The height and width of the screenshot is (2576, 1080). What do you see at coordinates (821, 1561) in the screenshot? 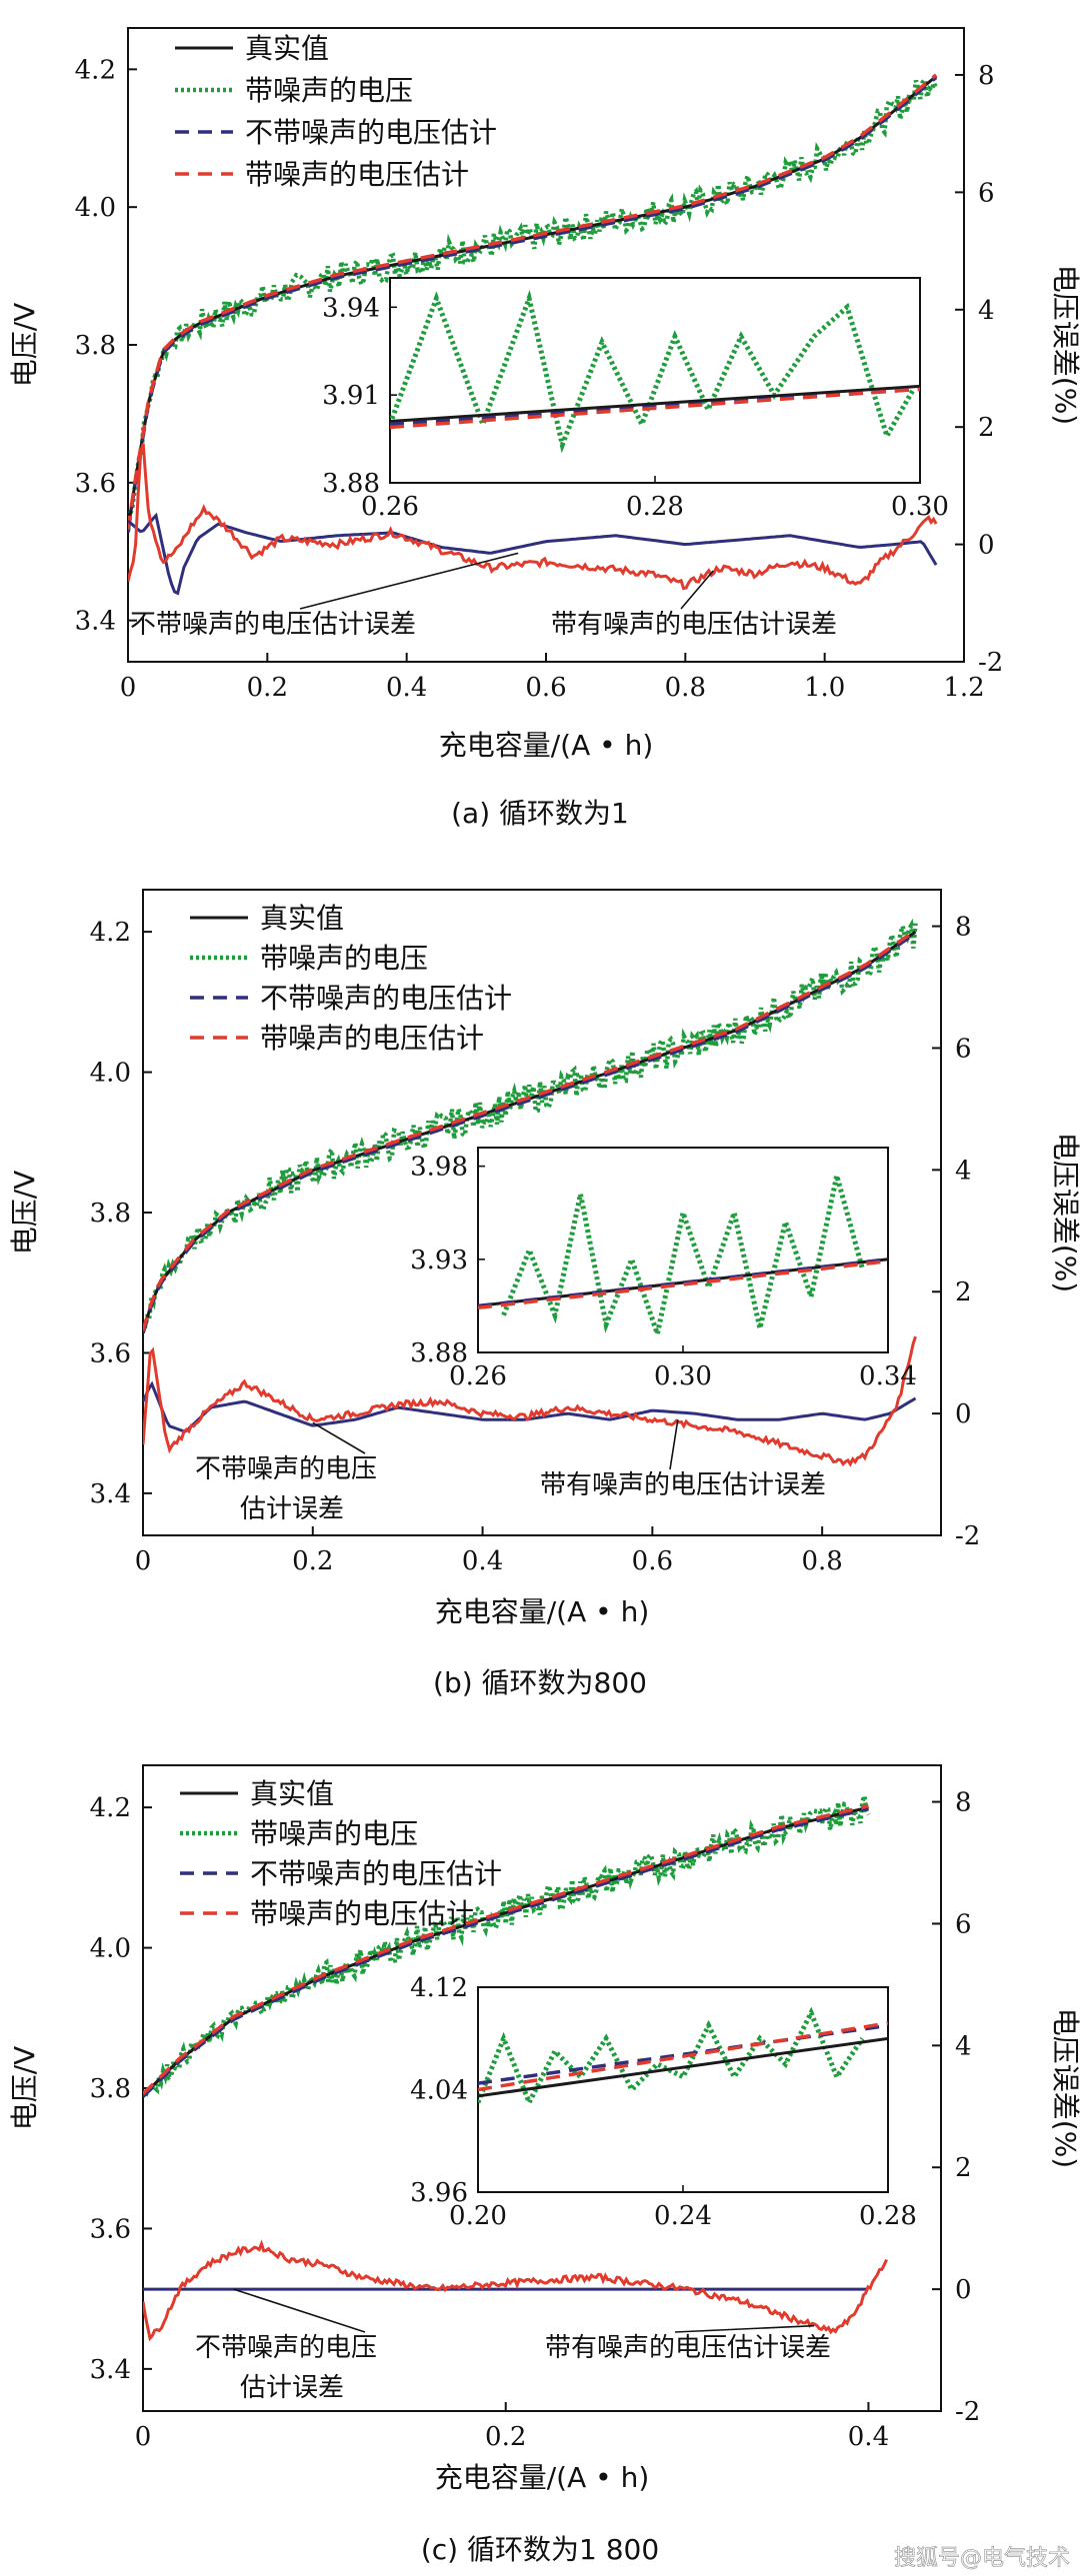
I see `x-tick-label: 0.8` at bounding box center [821, 1561].